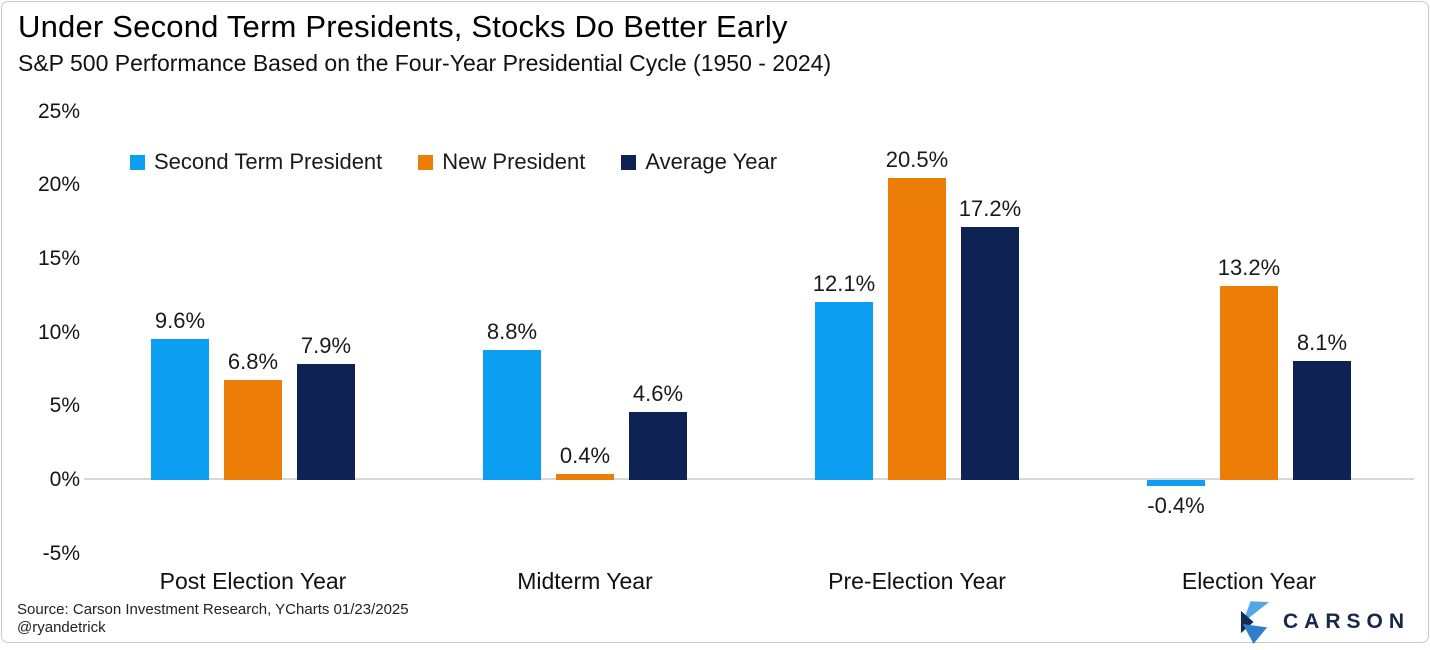  Describe the element at coordinates (749, 479) in the screenshot. I see `zero-axis-line` at that location.